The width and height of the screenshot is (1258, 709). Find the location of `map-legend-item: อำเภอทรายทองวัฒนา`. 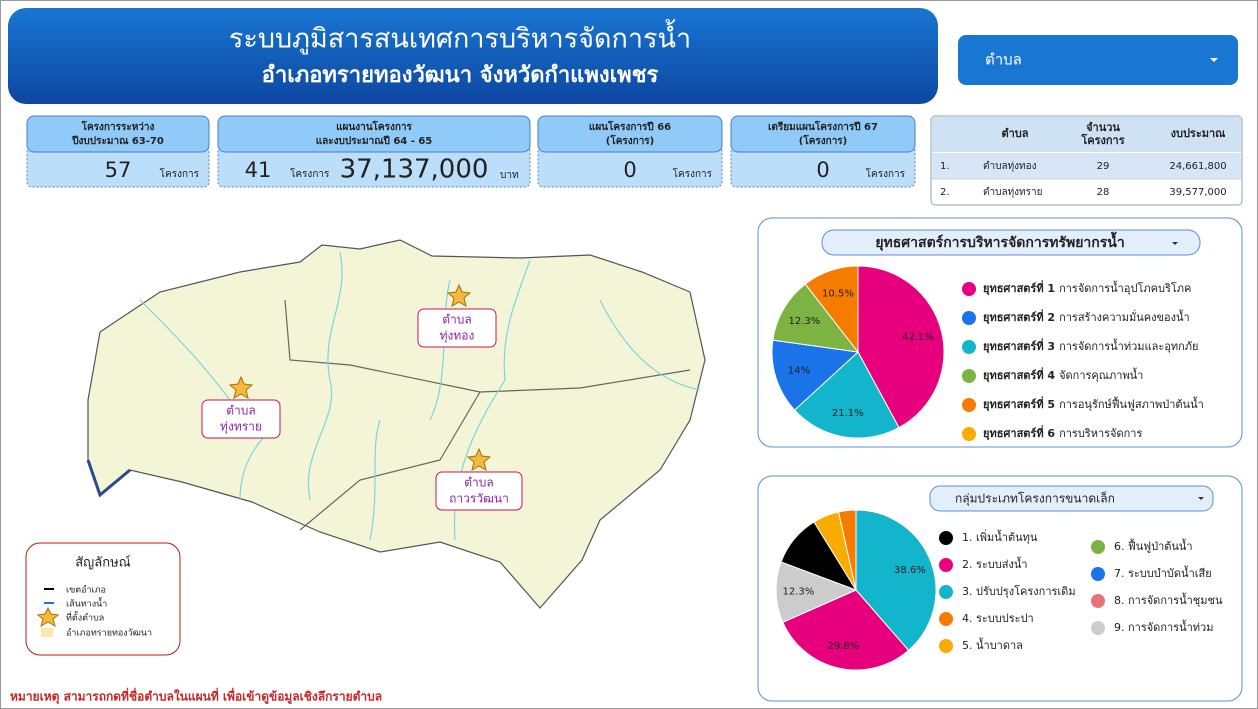

map-legend-item: อำเภอทรายทองวัฒนา is located at coordinates (109, 633).